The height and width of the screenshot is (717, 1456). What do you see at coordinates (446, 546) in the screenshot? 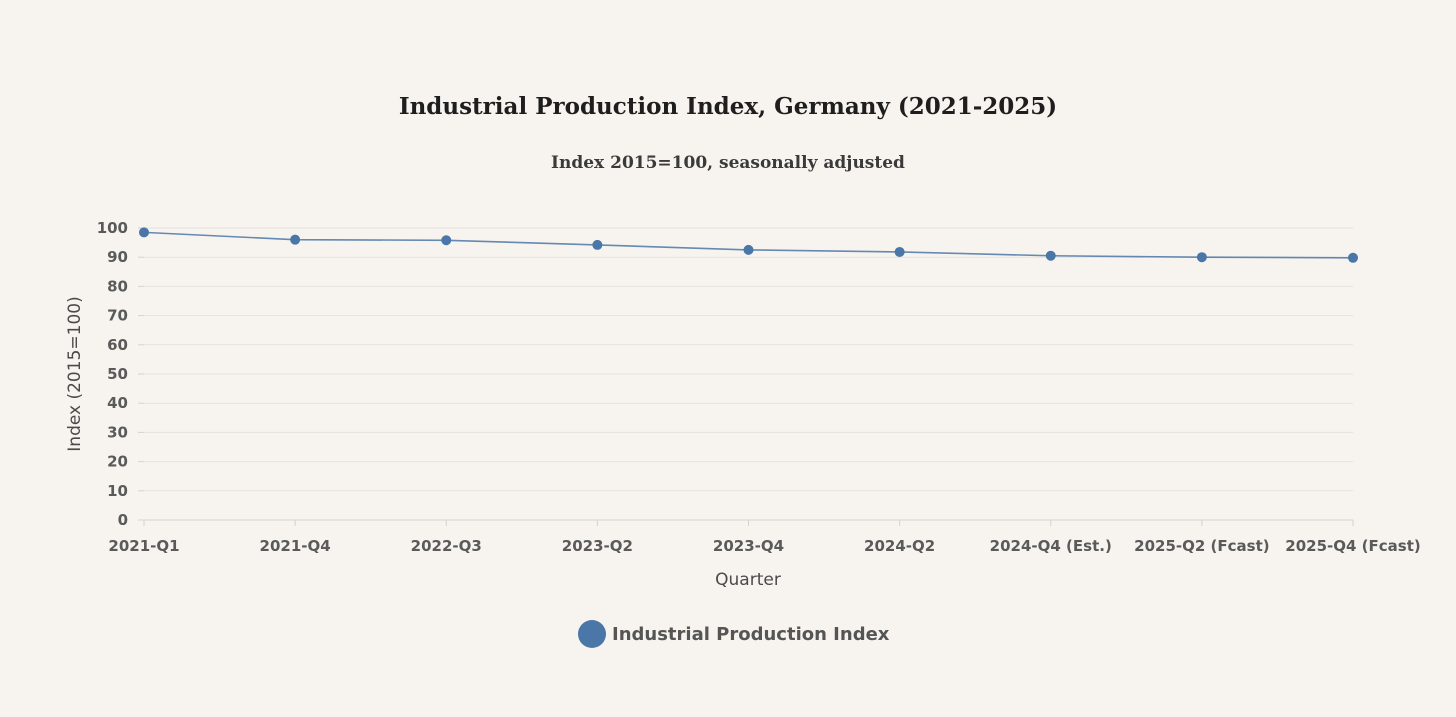
I see `x-tick-label: 2022-Q3` at bounding box center [446, 546].